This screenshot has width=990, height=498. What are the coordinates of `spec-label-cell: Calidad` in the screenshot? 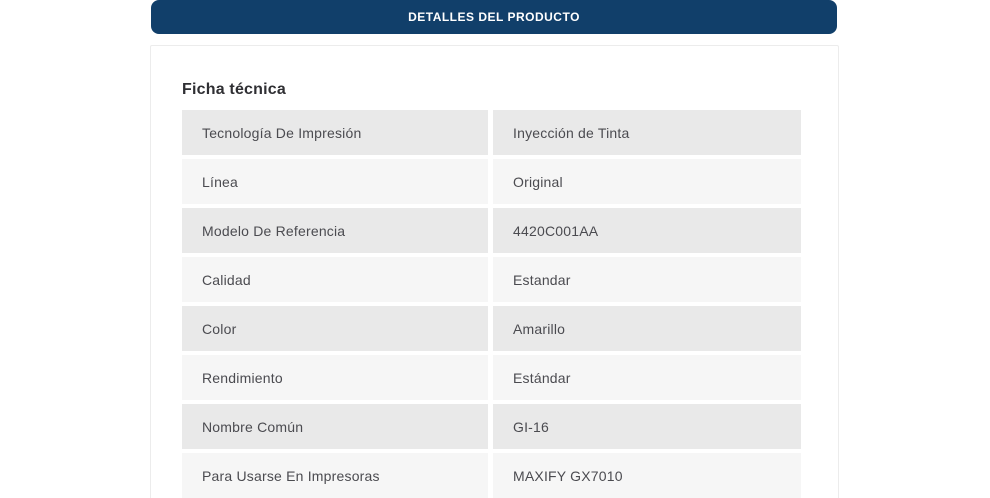 It's located at (335, 279).